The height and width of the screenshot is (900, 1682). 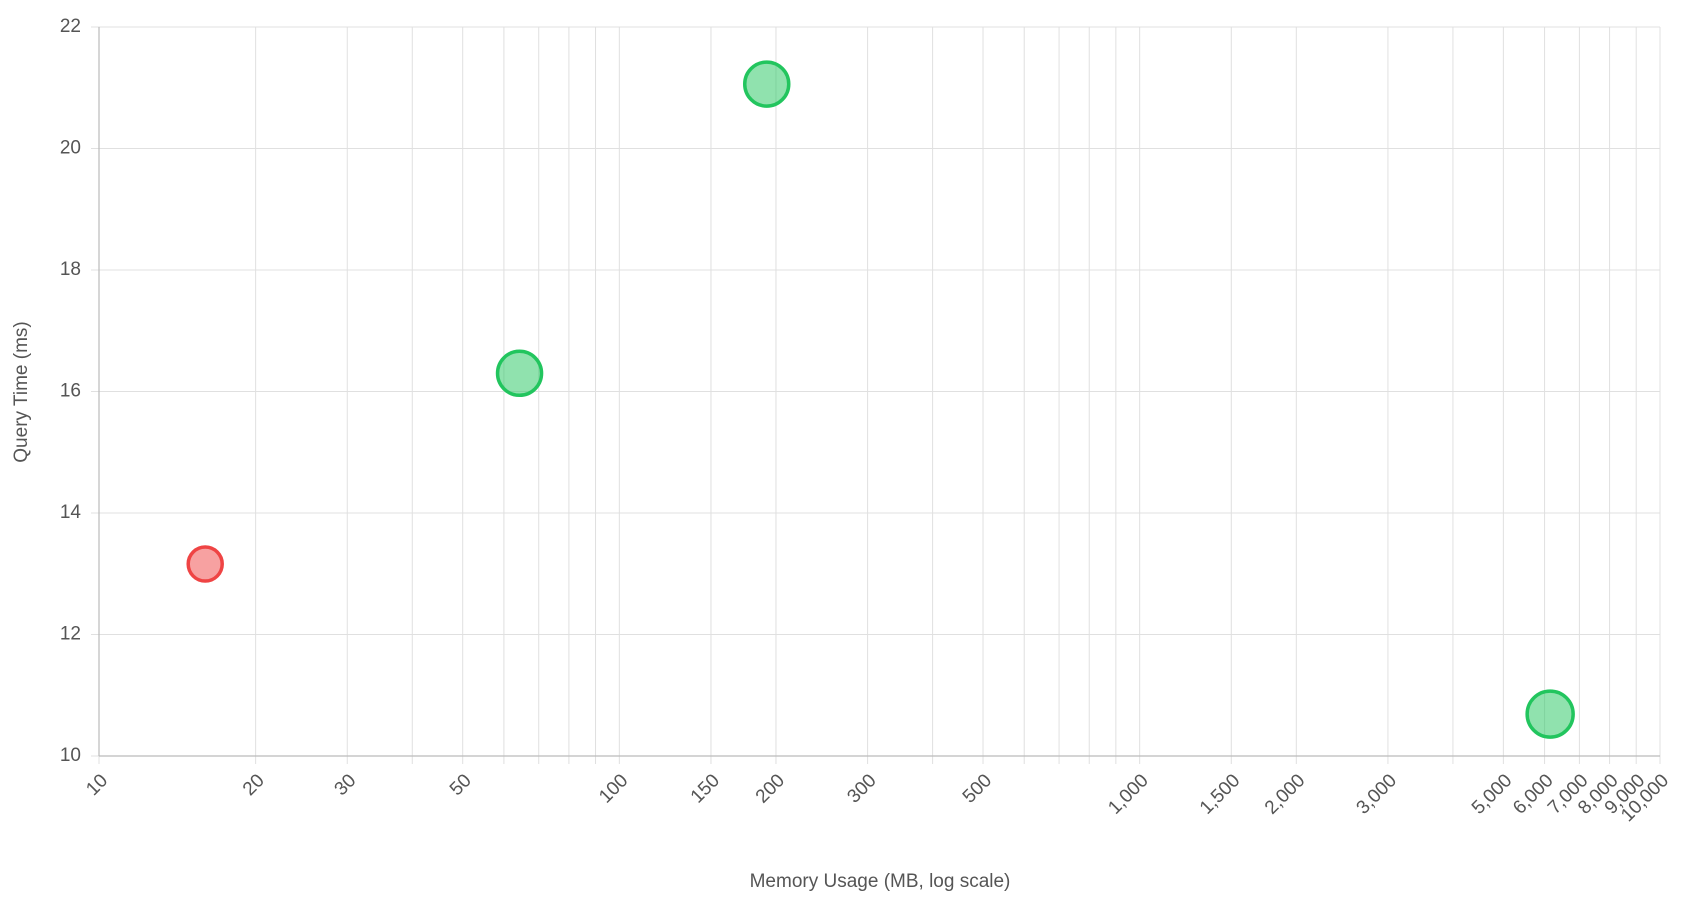 What do you see at coordinates (861, 788) in the screenshot?
I see `x-tick-label: 300` at bounding box center [861, 788].